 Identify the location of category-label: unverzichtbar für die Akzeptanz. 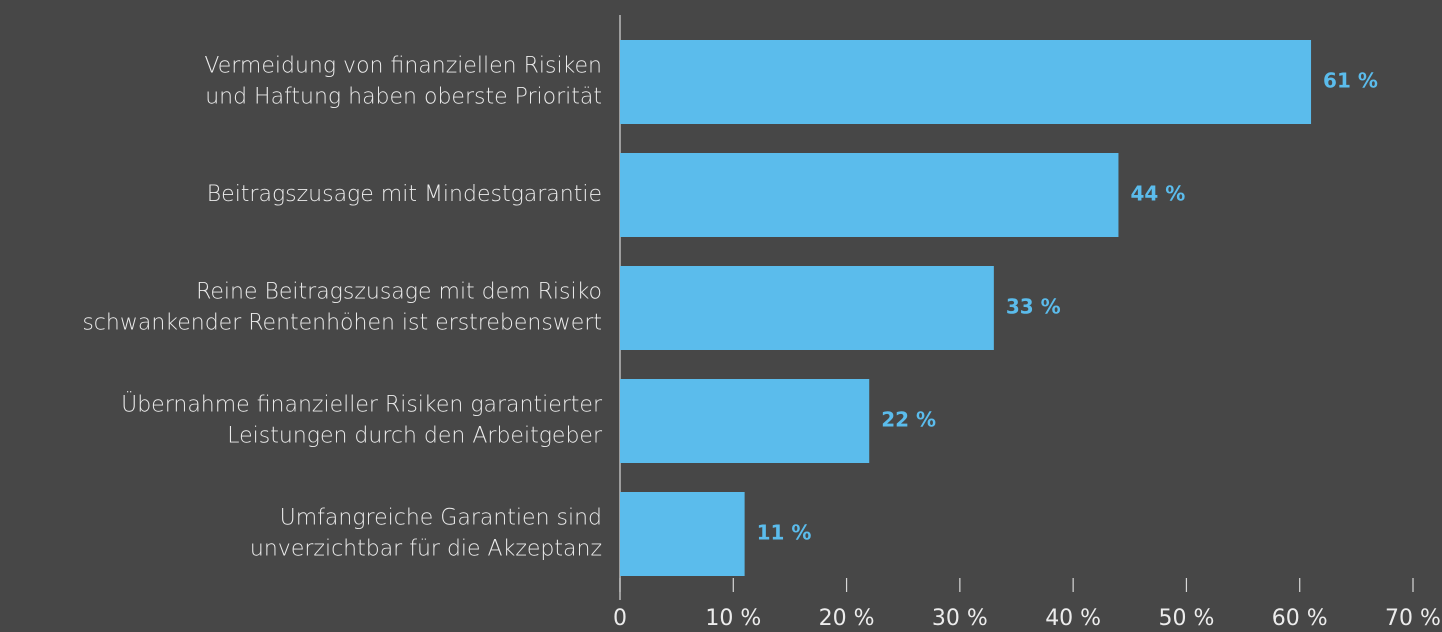
(426, 549).